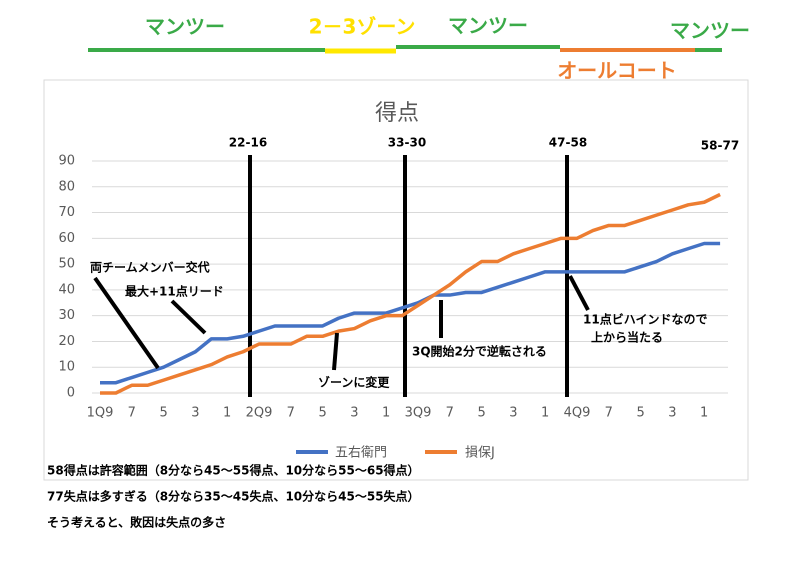 This screenshot has width=792, height=562. Describe the element at coordinates (66, 161) in the screenshot. I see `y-tick-label: 90` at that location.